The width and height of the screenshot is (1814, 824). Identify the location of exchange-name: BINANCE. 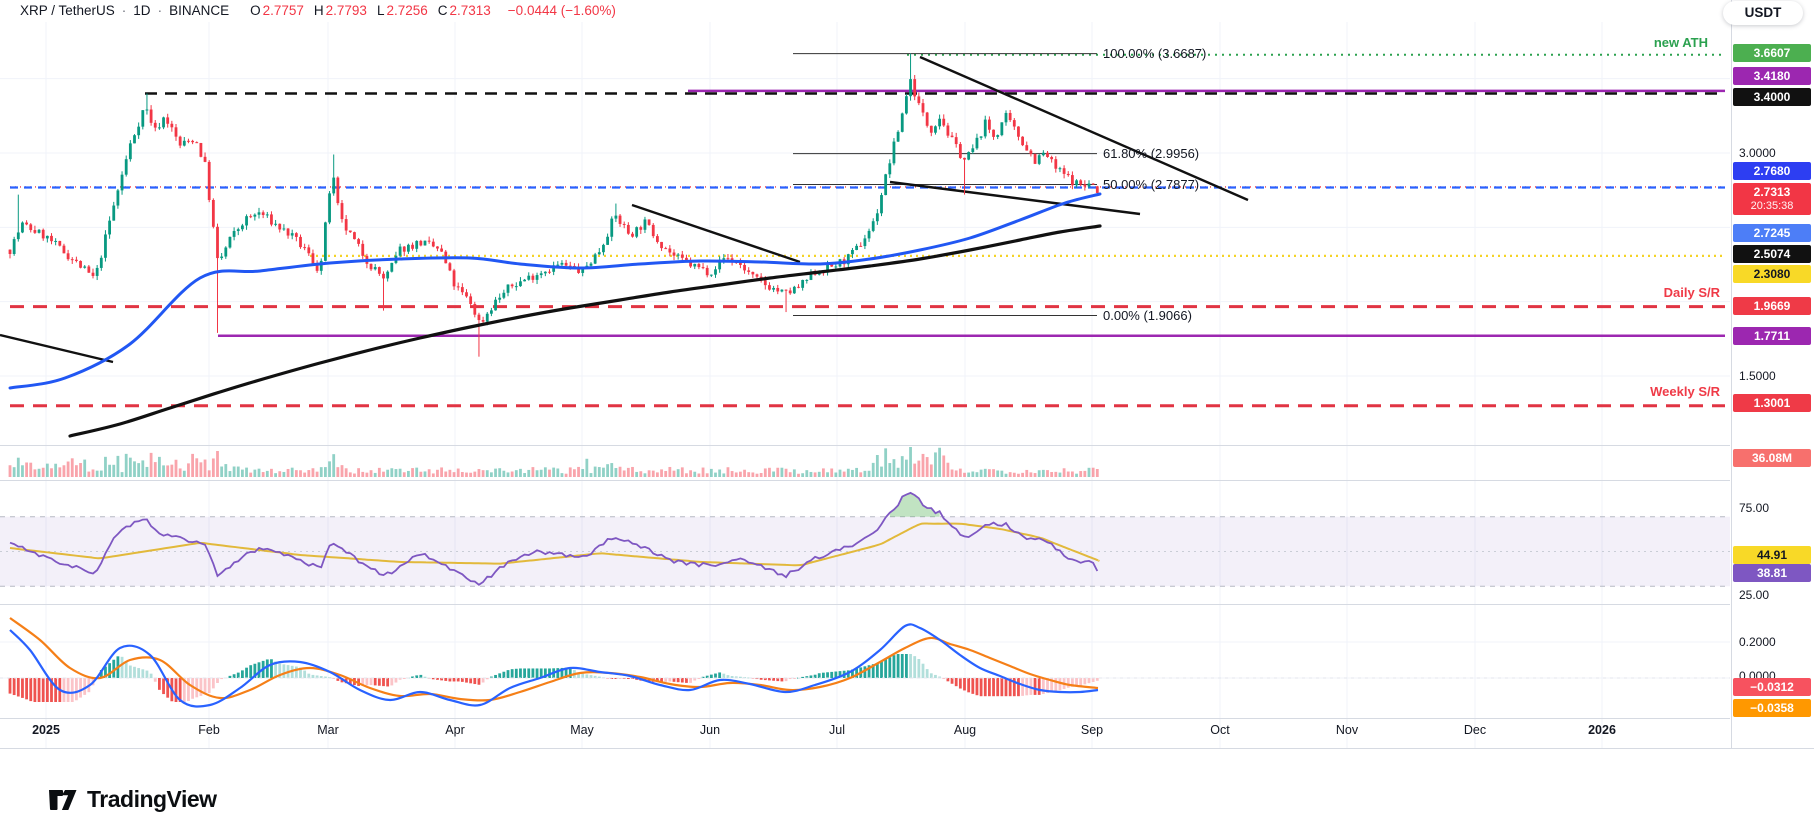
(199, 10).